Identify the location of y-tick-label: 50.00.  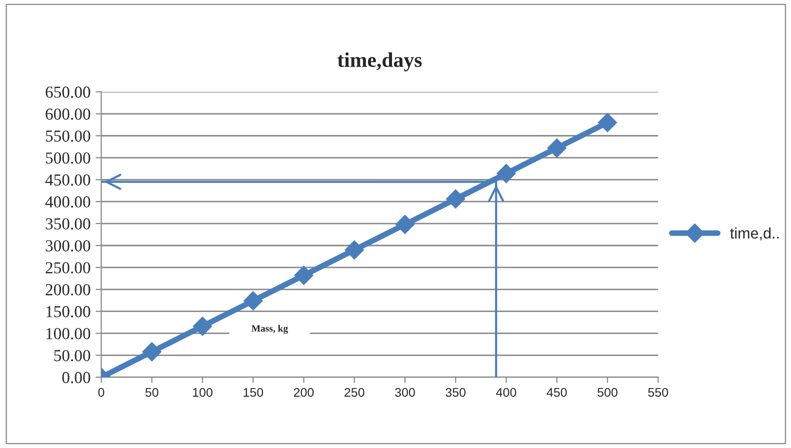
(72, 356).